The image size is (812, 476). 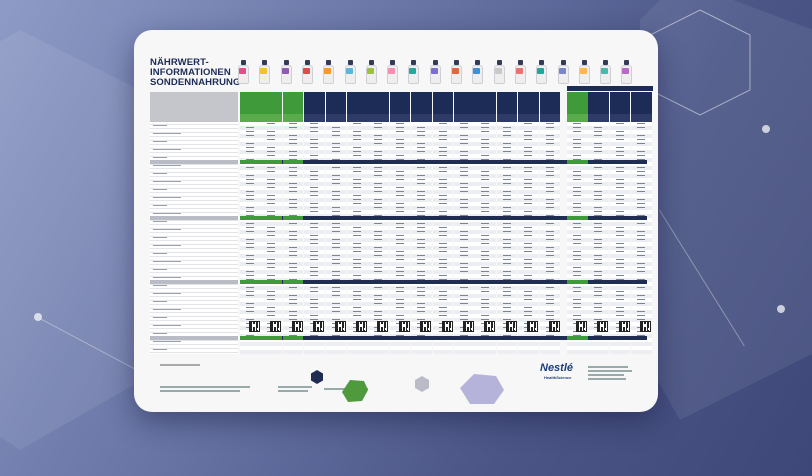 I want to click on section-header-bar, so click(x=194, y=338).